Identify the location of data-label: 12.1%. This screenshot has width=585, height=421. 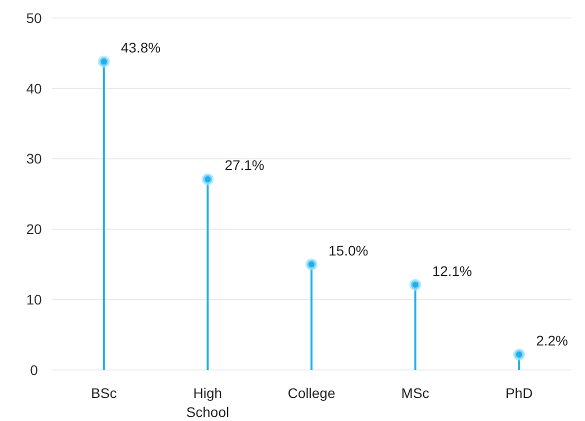
(452, 270).